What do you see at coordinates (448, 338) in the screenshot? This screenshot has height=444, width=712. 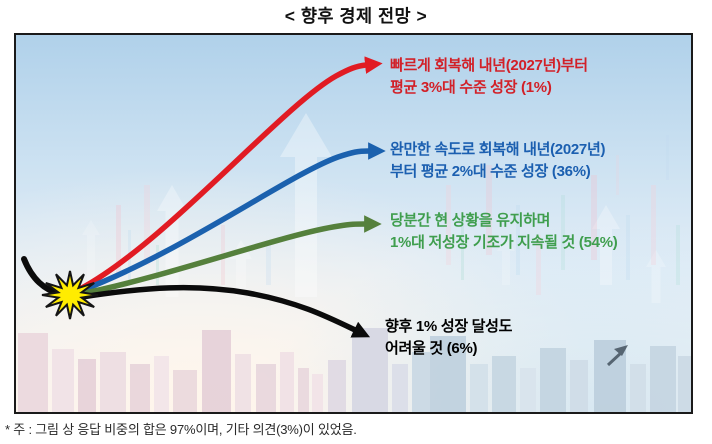 I see `label-below-one-percent: 향후 1% 성장 달성도 어려울 것 (6%)` at bounding box center [448, 338].